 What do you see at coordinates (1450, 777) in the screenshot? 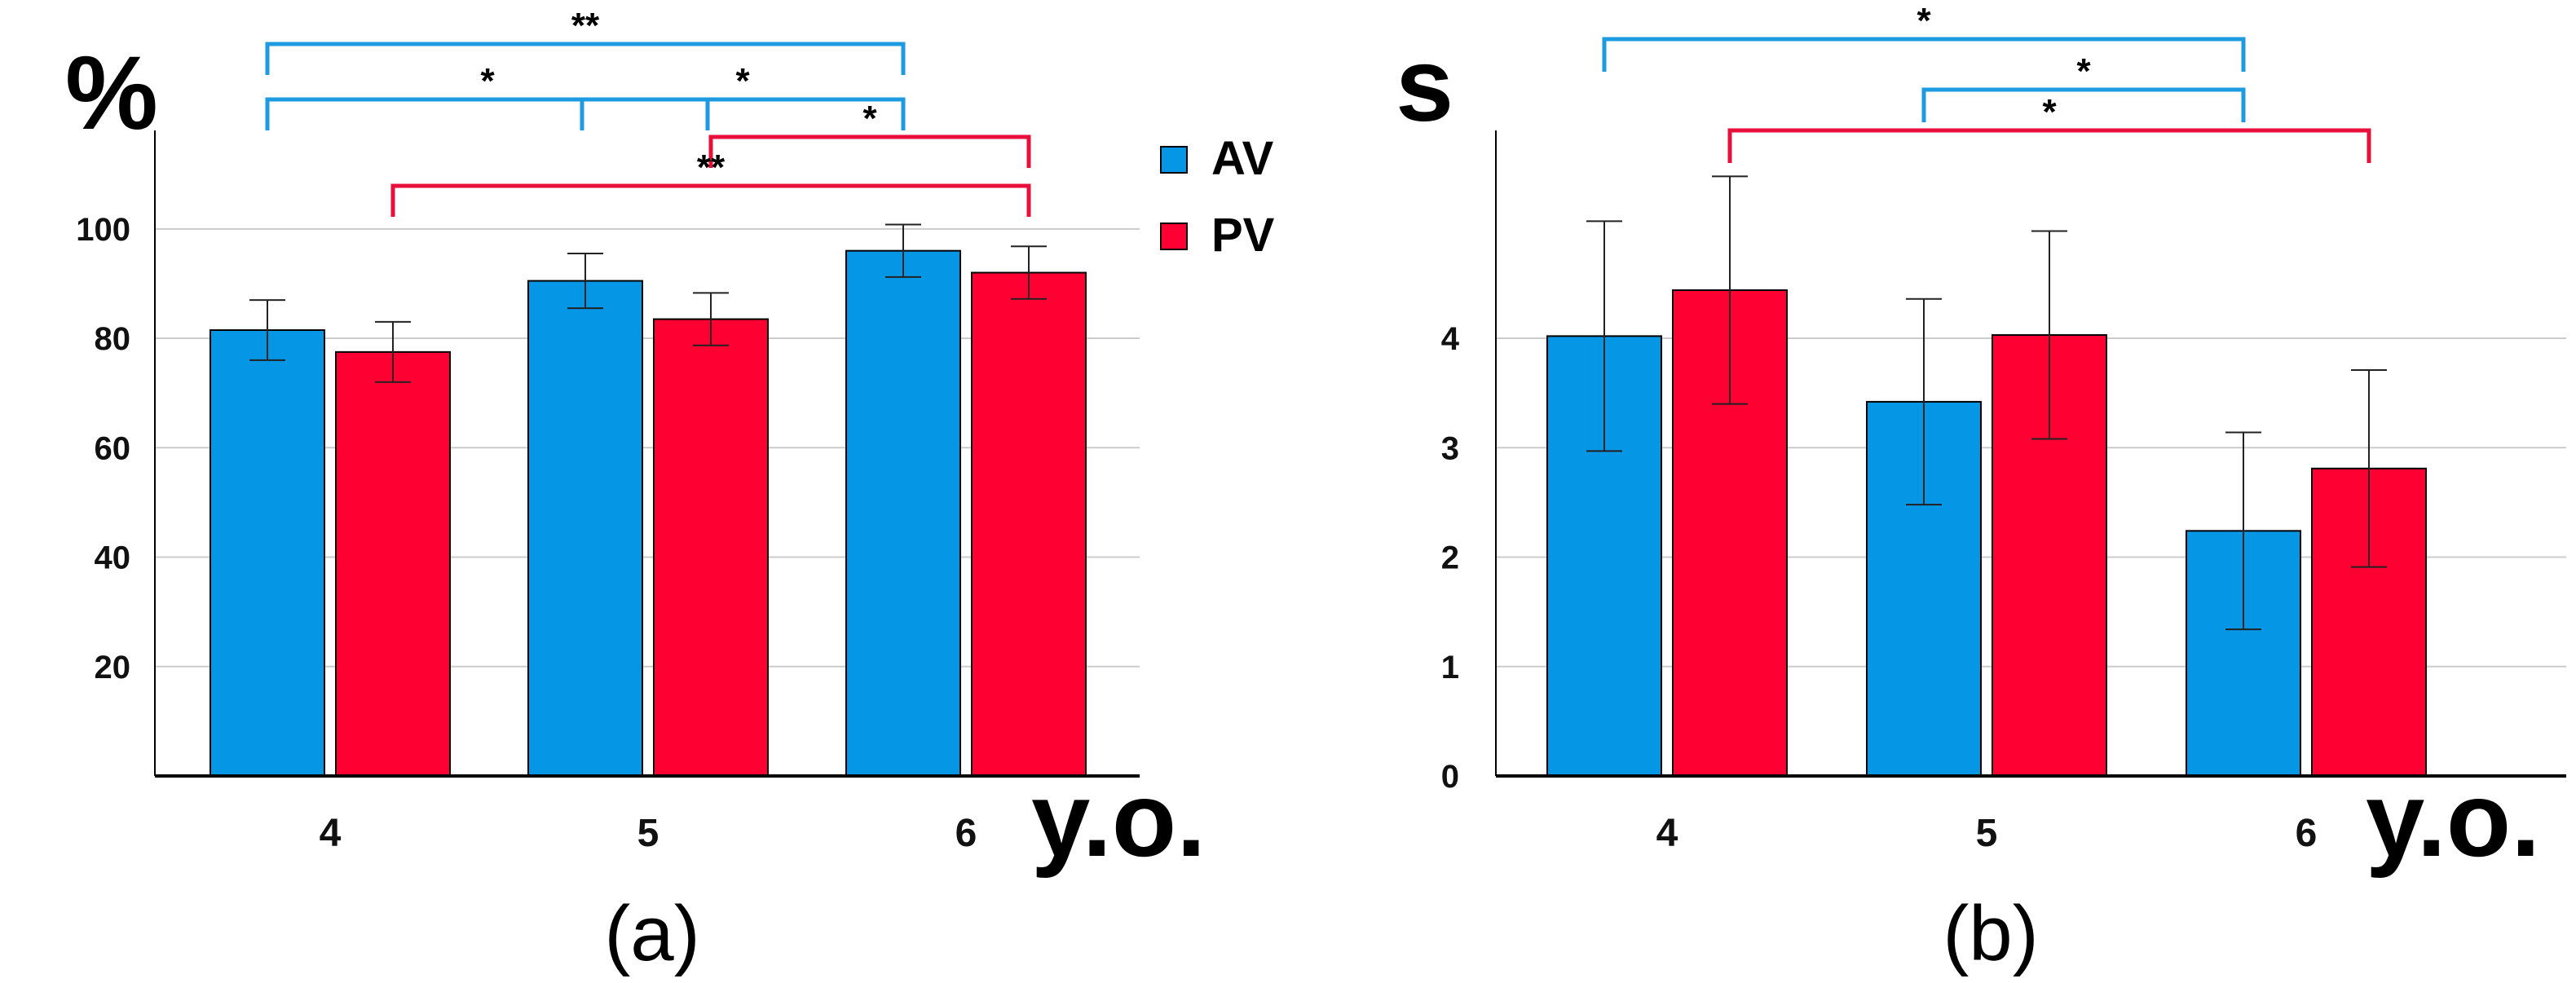
I see `y-tick-label: 0` at bounding box center [1450, 777].